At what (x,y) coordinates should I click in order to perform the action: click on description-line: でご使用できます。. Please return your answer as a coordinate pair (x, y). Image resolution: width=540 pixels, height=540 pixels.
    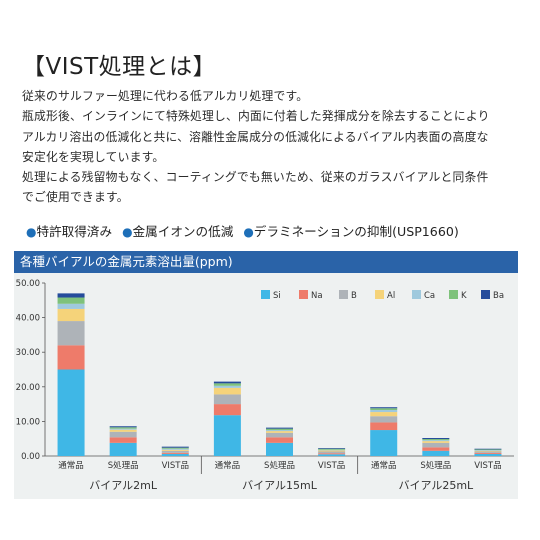
    Looking at the image, I should click on (75, 197).